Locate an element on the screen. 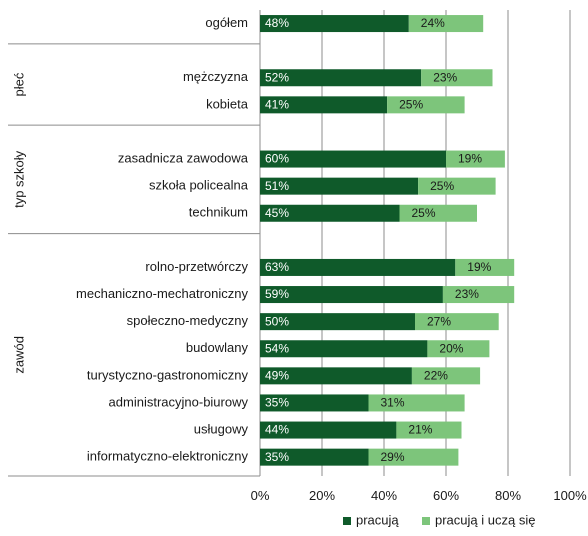 This screenshot has height=536, width=588. legend: pracują pracują i uczą się is located at coordinates (439, 519).